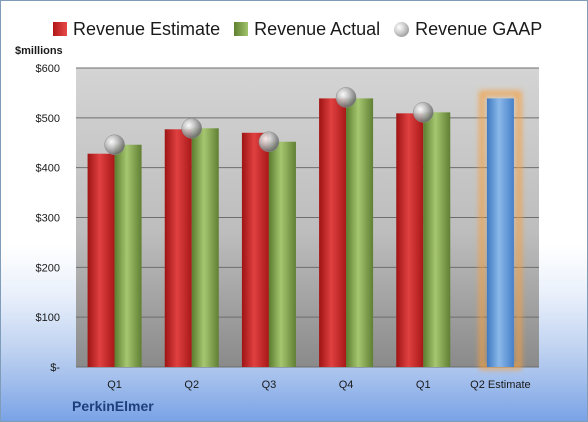  What do you see at coordinates (48, 268) in the screenshot?
I see `y-tick-label: $200` at bounding box center [48, 268].